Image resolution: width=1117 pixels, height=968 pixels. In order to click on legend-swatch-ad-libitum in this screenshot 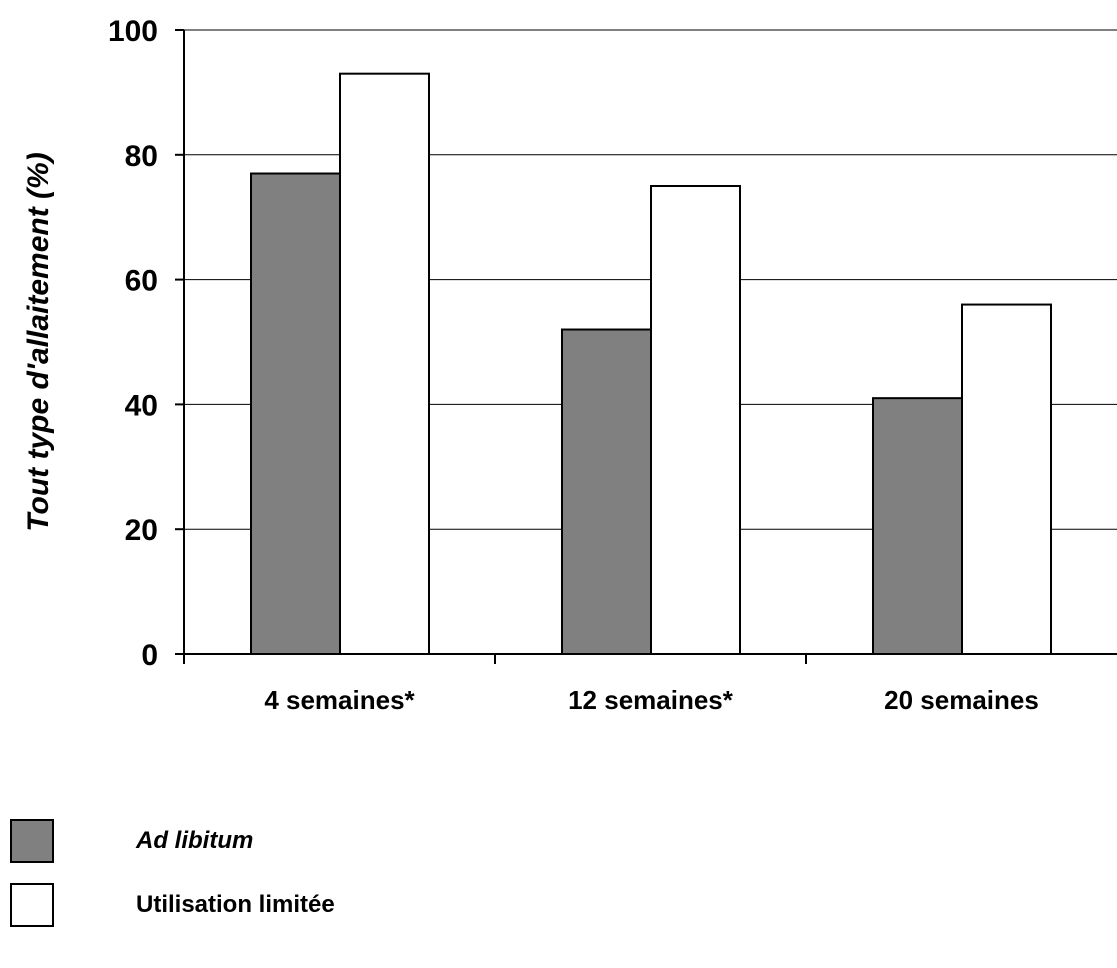, I will do `click(32, 841)`.